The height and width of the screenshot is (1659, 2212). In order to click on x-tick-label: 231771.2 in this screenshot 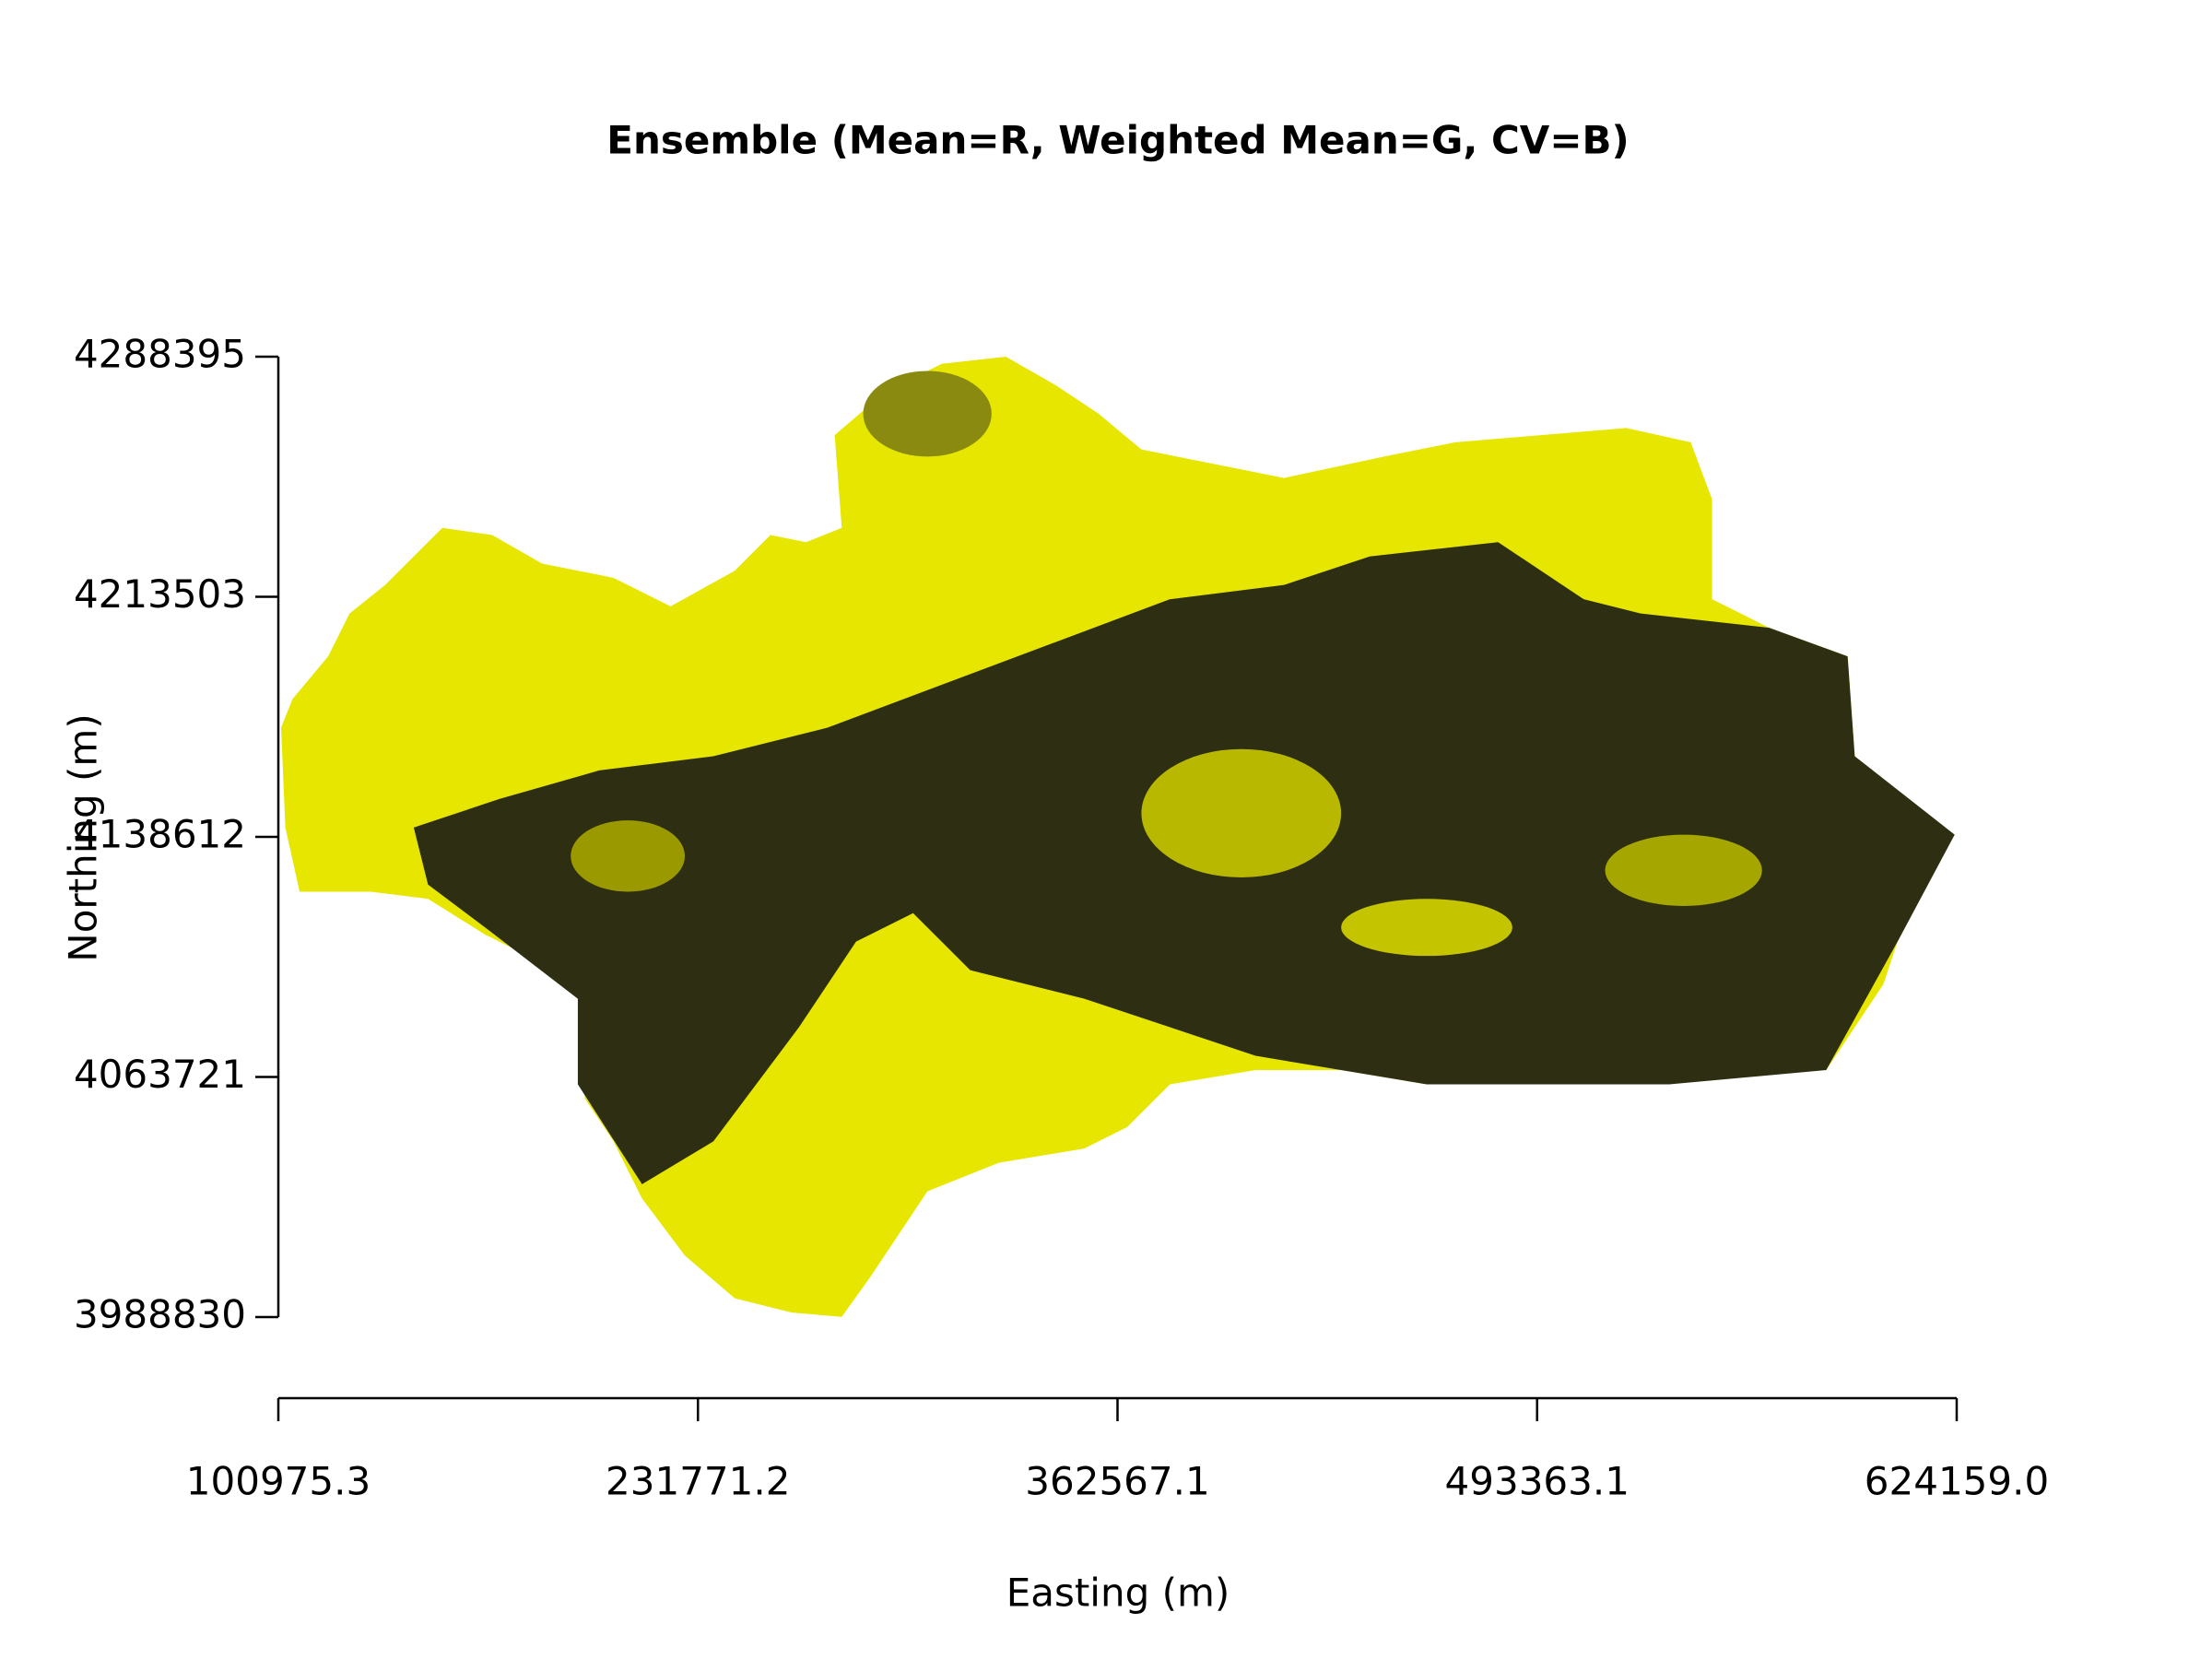, I will do `click(698, 1481)`.